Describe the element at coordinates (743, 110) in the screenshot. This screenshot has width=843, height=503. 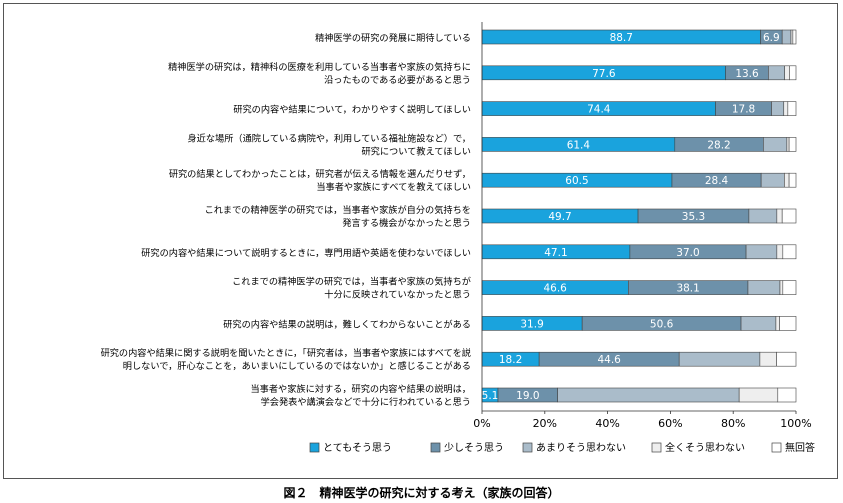
I see `data-label: 17.8` at that location.